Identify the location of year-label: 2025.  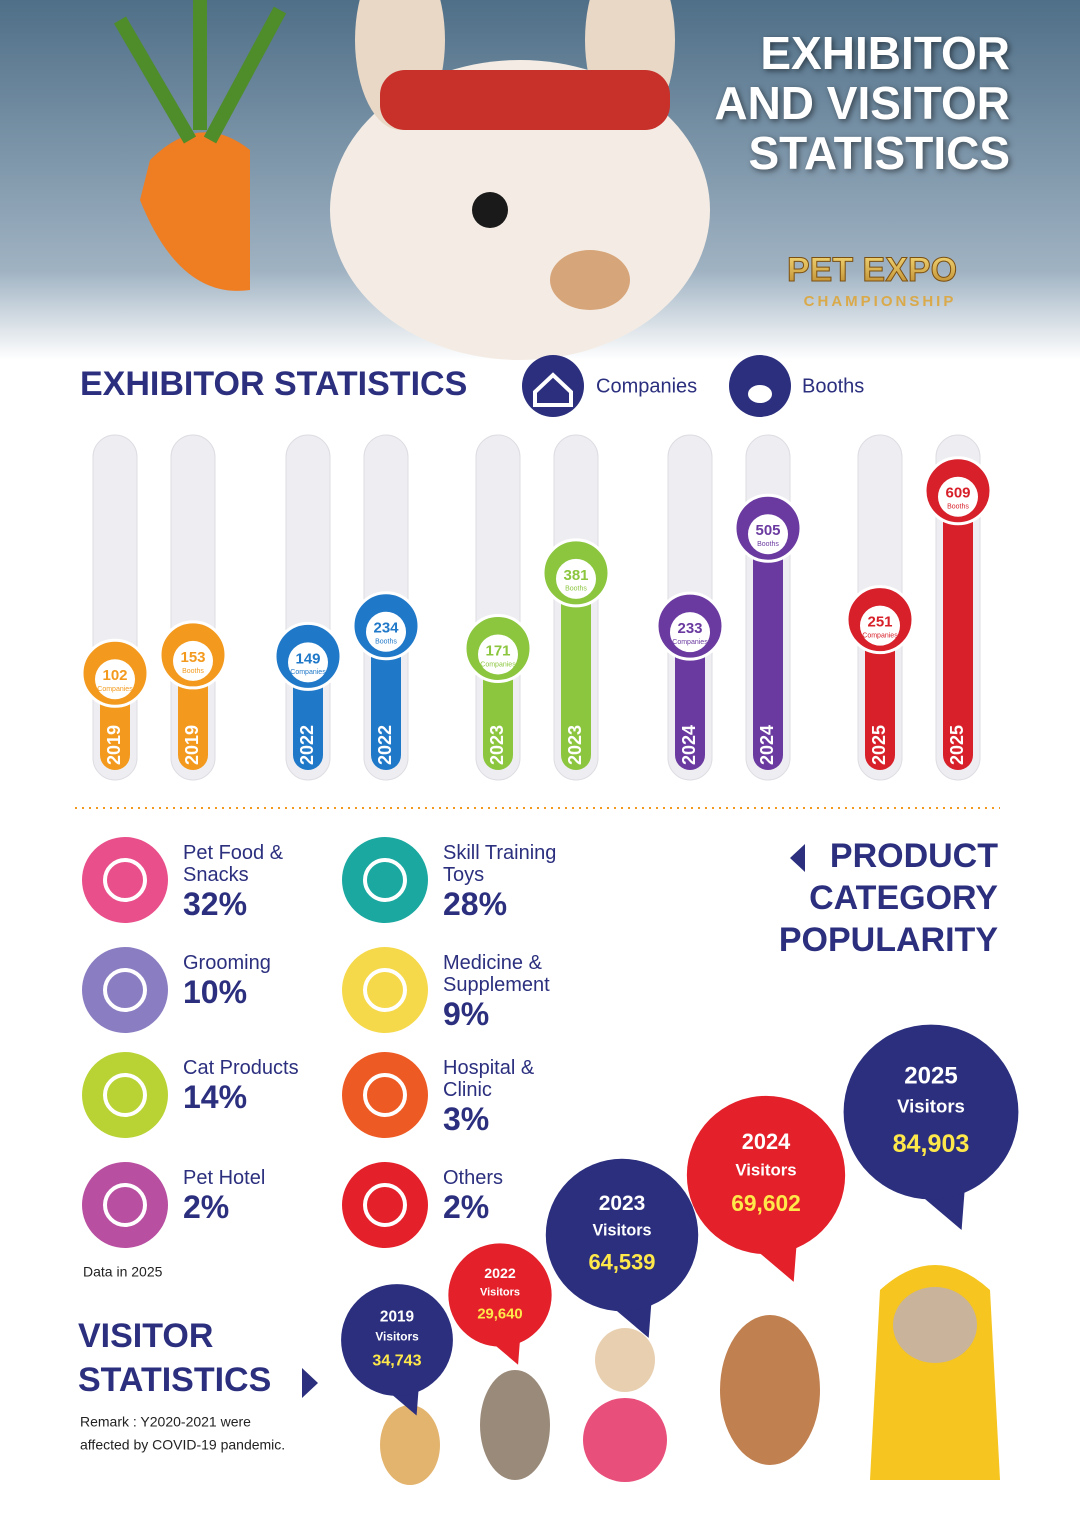
(957, 745).